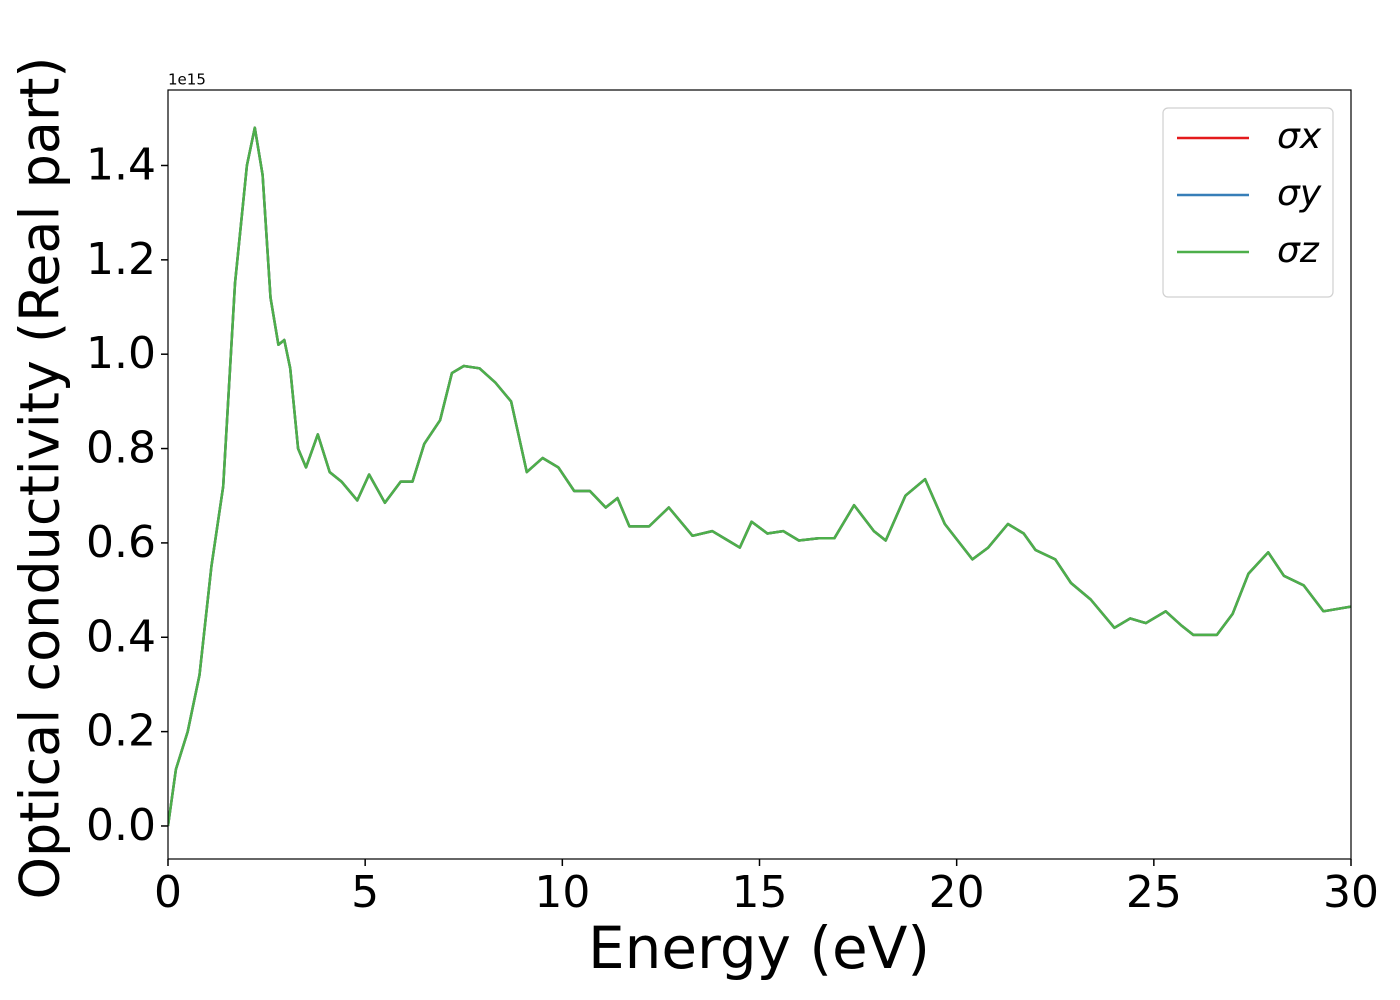 The image size is (1400, 1000). Describe the element at coordinates (1299, 193) in the screenshot. I see `legend-label: σy` at that location.